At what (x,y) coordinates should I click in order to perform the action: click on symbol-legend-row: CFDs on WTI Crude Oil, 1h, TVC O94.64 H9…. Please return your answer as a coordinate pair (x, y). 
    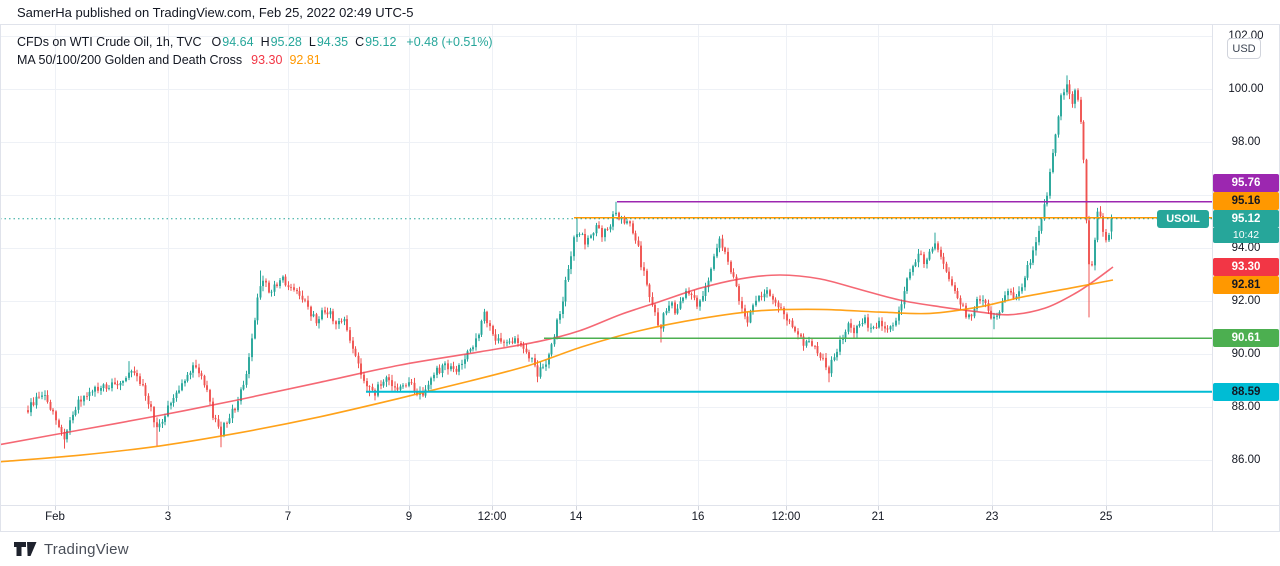
    Looking at the image, I should click on (255, 42).